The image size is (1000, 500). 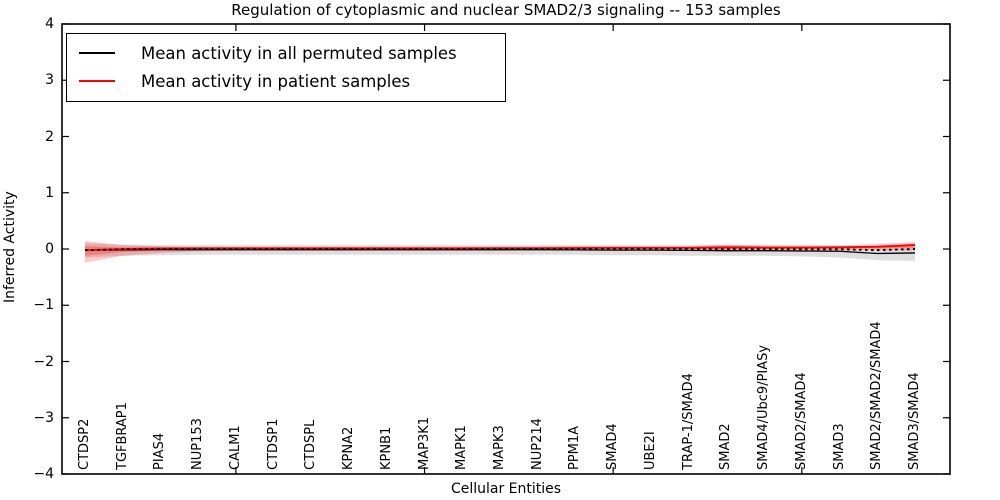 I want to click on y-tick-label: 3, so click(x=49, y=80).